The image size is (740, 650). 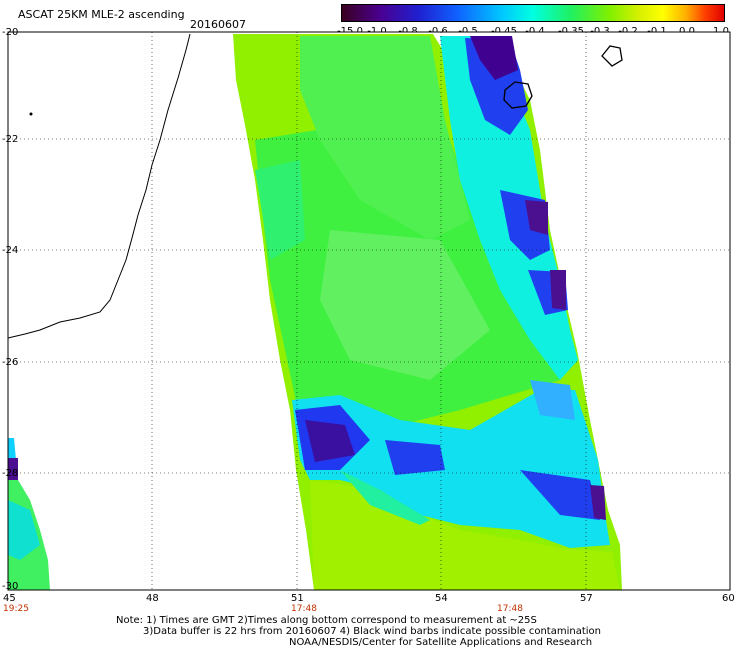 What do you see at coordinates (9, 598) in the screenshot?
I see `x-tick-label: 45` at bounding box center [9, 598].